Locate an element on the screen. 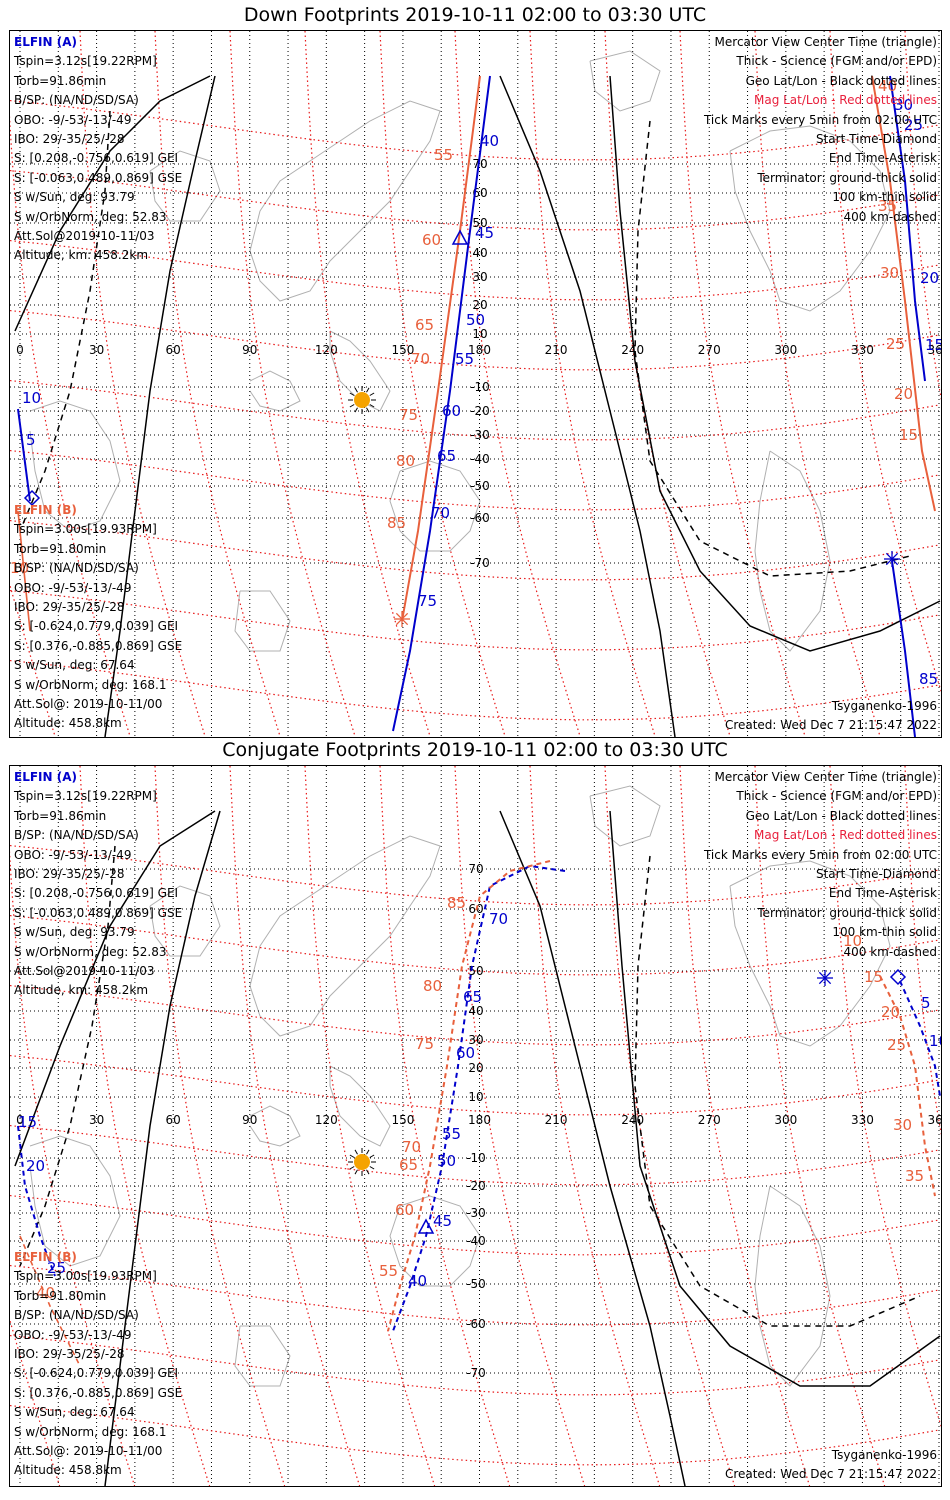  sat-b-line: Torb=91.80min is located at coordinates (60, 1295).